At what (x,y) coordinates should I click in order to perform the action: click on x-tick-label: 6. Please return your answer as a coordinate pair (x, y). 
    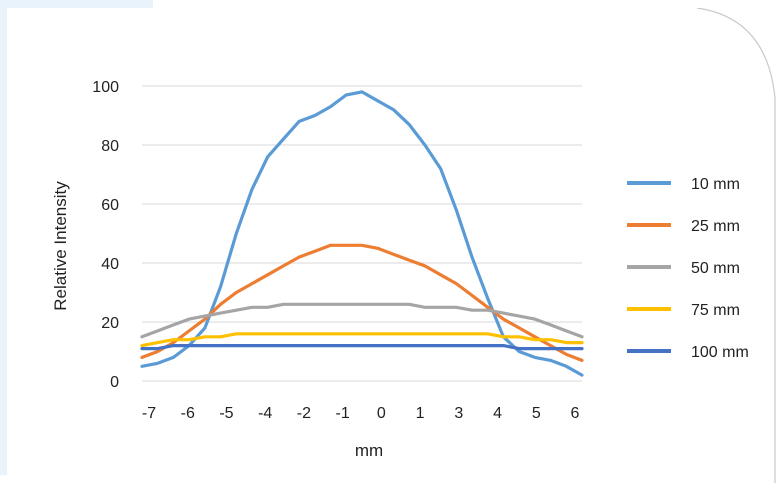
    Looking at the image, I should click on (575, 413).